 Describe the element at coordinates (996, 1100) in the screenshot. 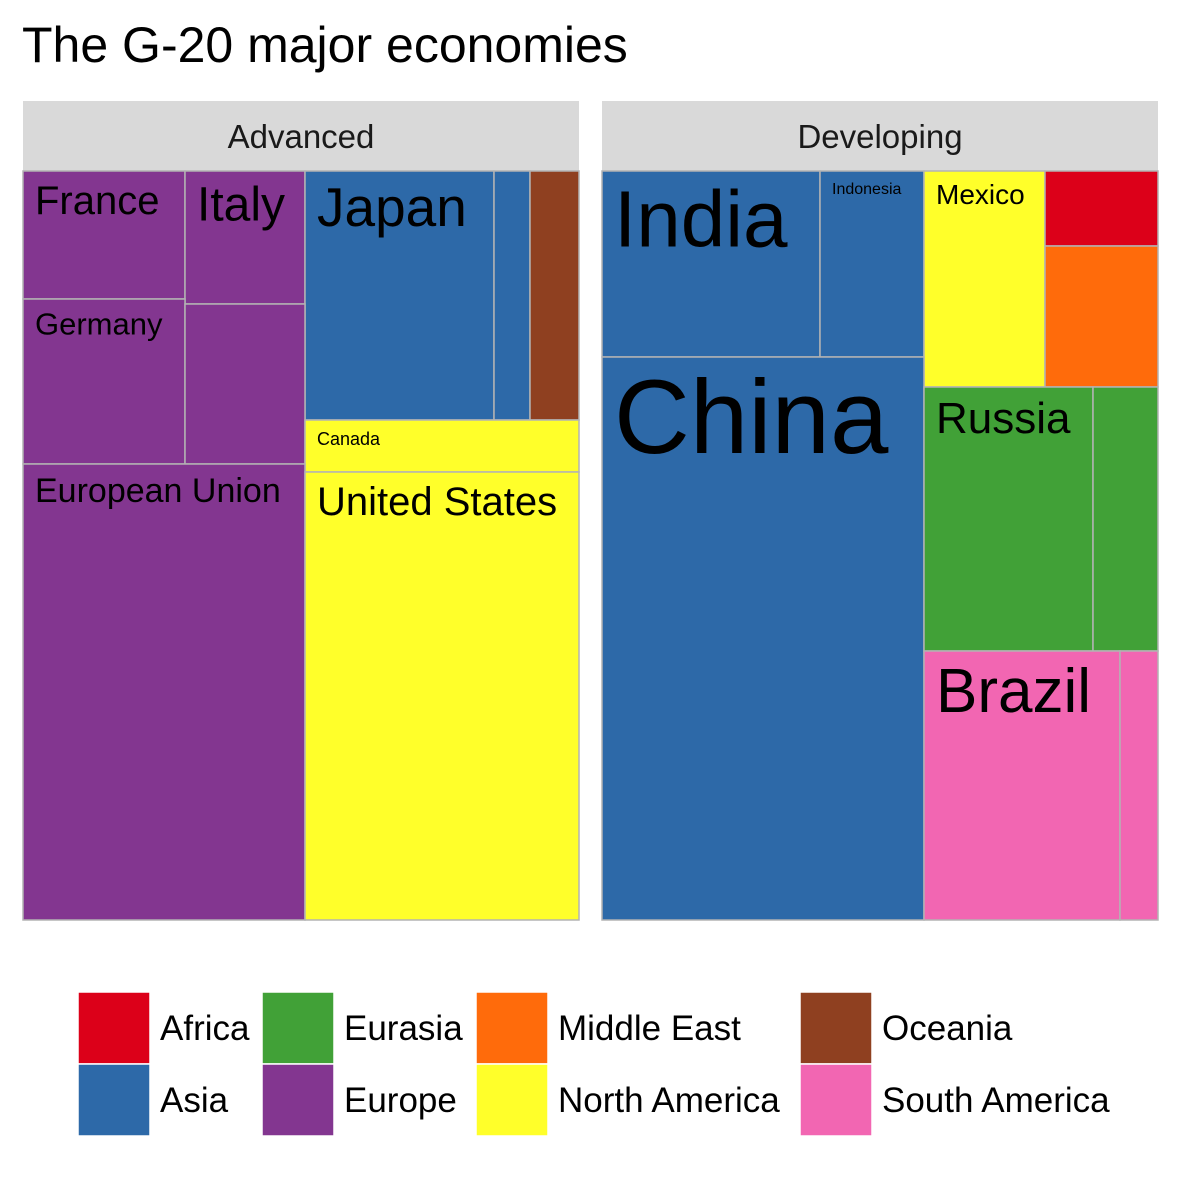

I see `legend-label-south-america: South America` at that location.